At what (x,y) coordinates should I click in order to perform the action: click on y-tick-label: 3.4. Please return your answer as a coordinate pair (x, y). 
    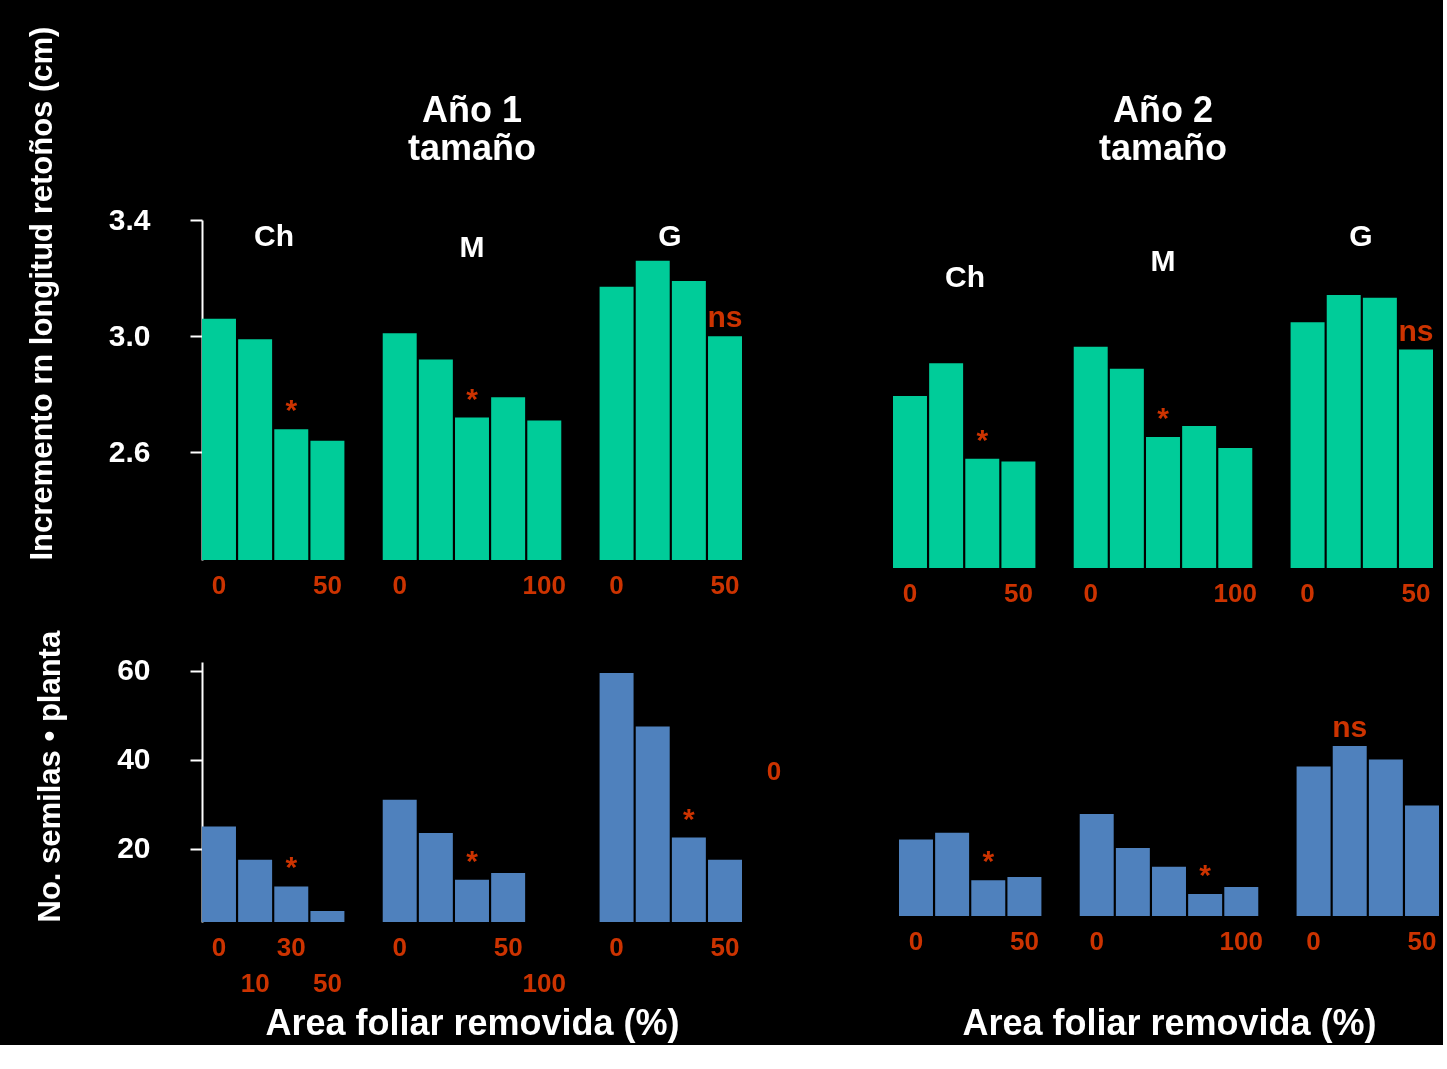
    Looking at the image, I should click on (129, 219).